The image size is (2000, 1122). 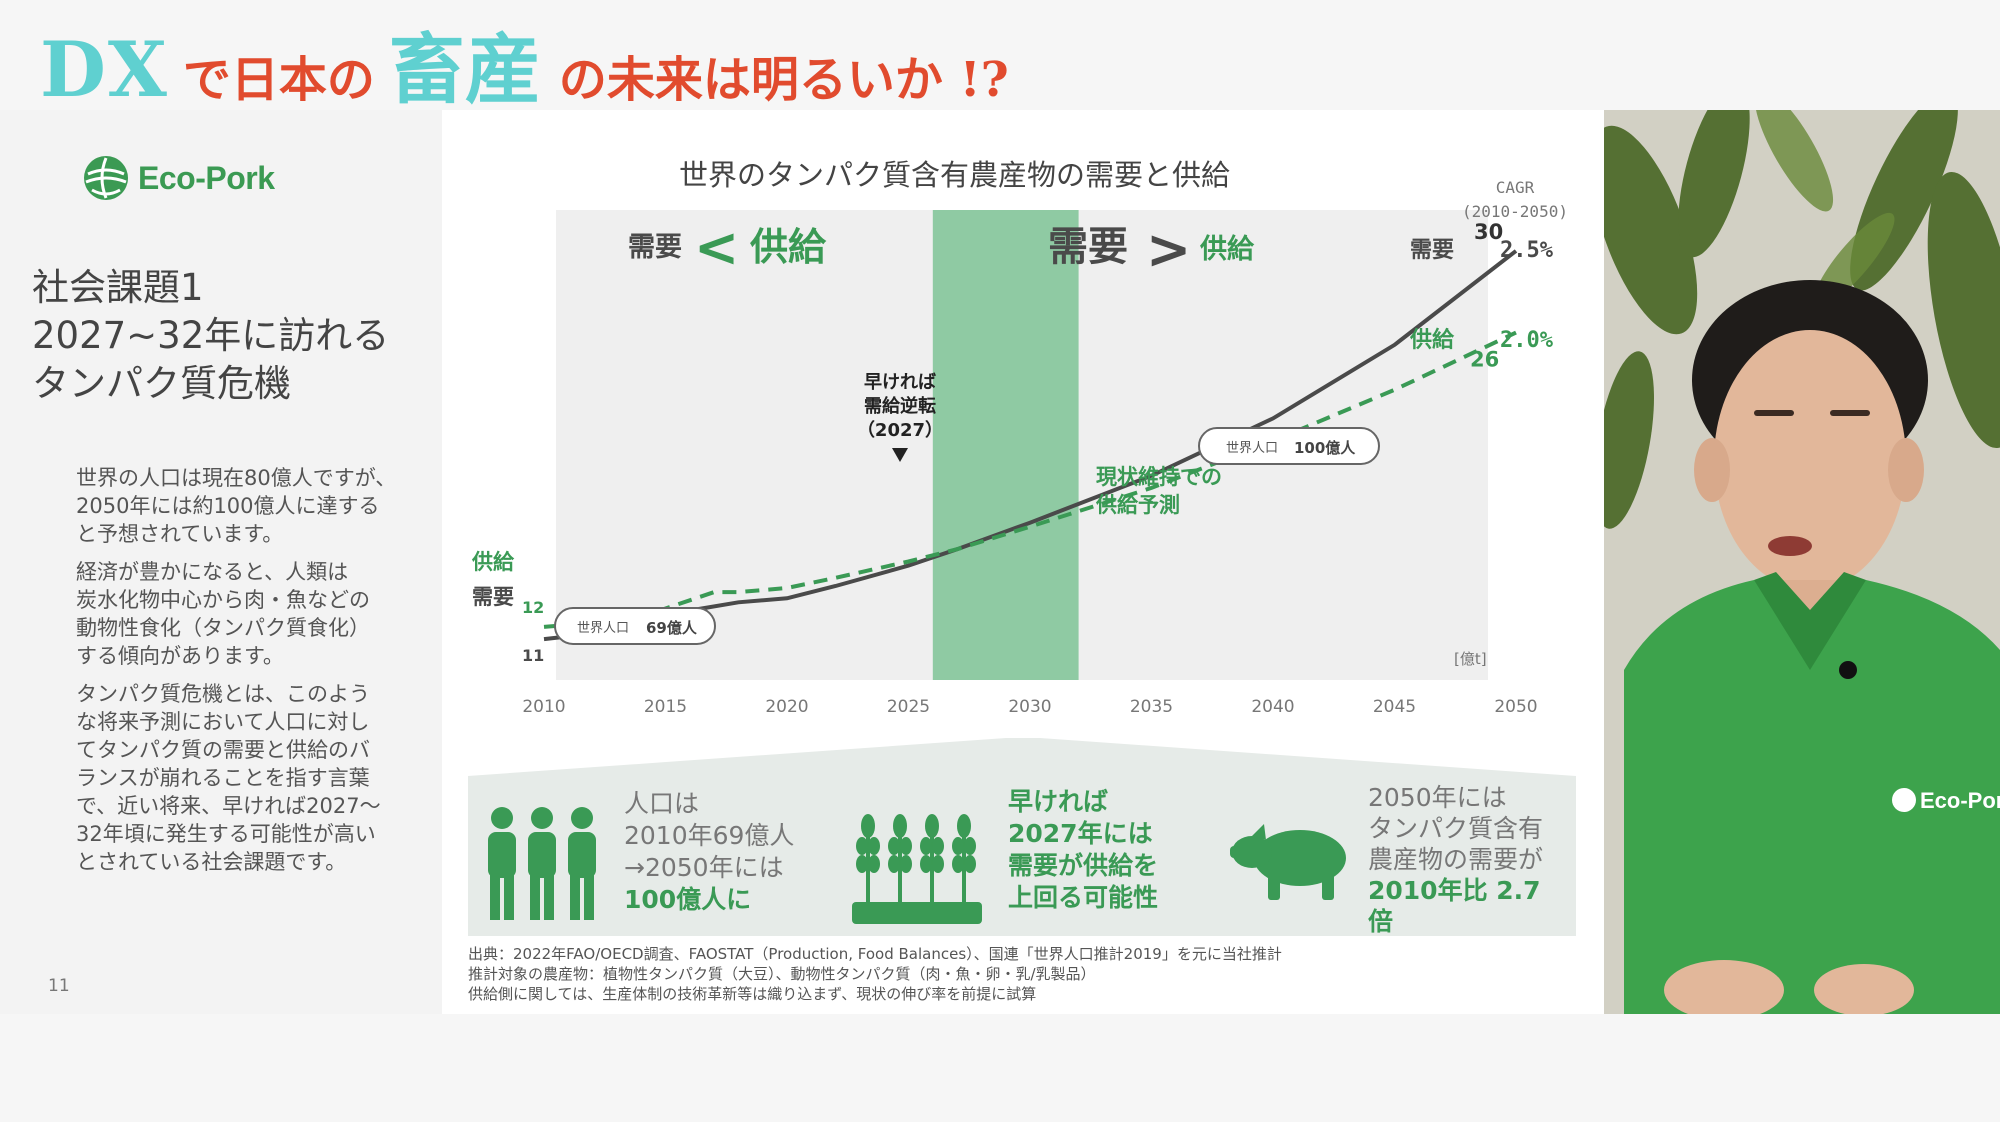 What do you see at coordinates (223, 778) in the screenshot?
I see `text-line: ランスが崩れることを指す言葉` at bounding box center [223, 778].